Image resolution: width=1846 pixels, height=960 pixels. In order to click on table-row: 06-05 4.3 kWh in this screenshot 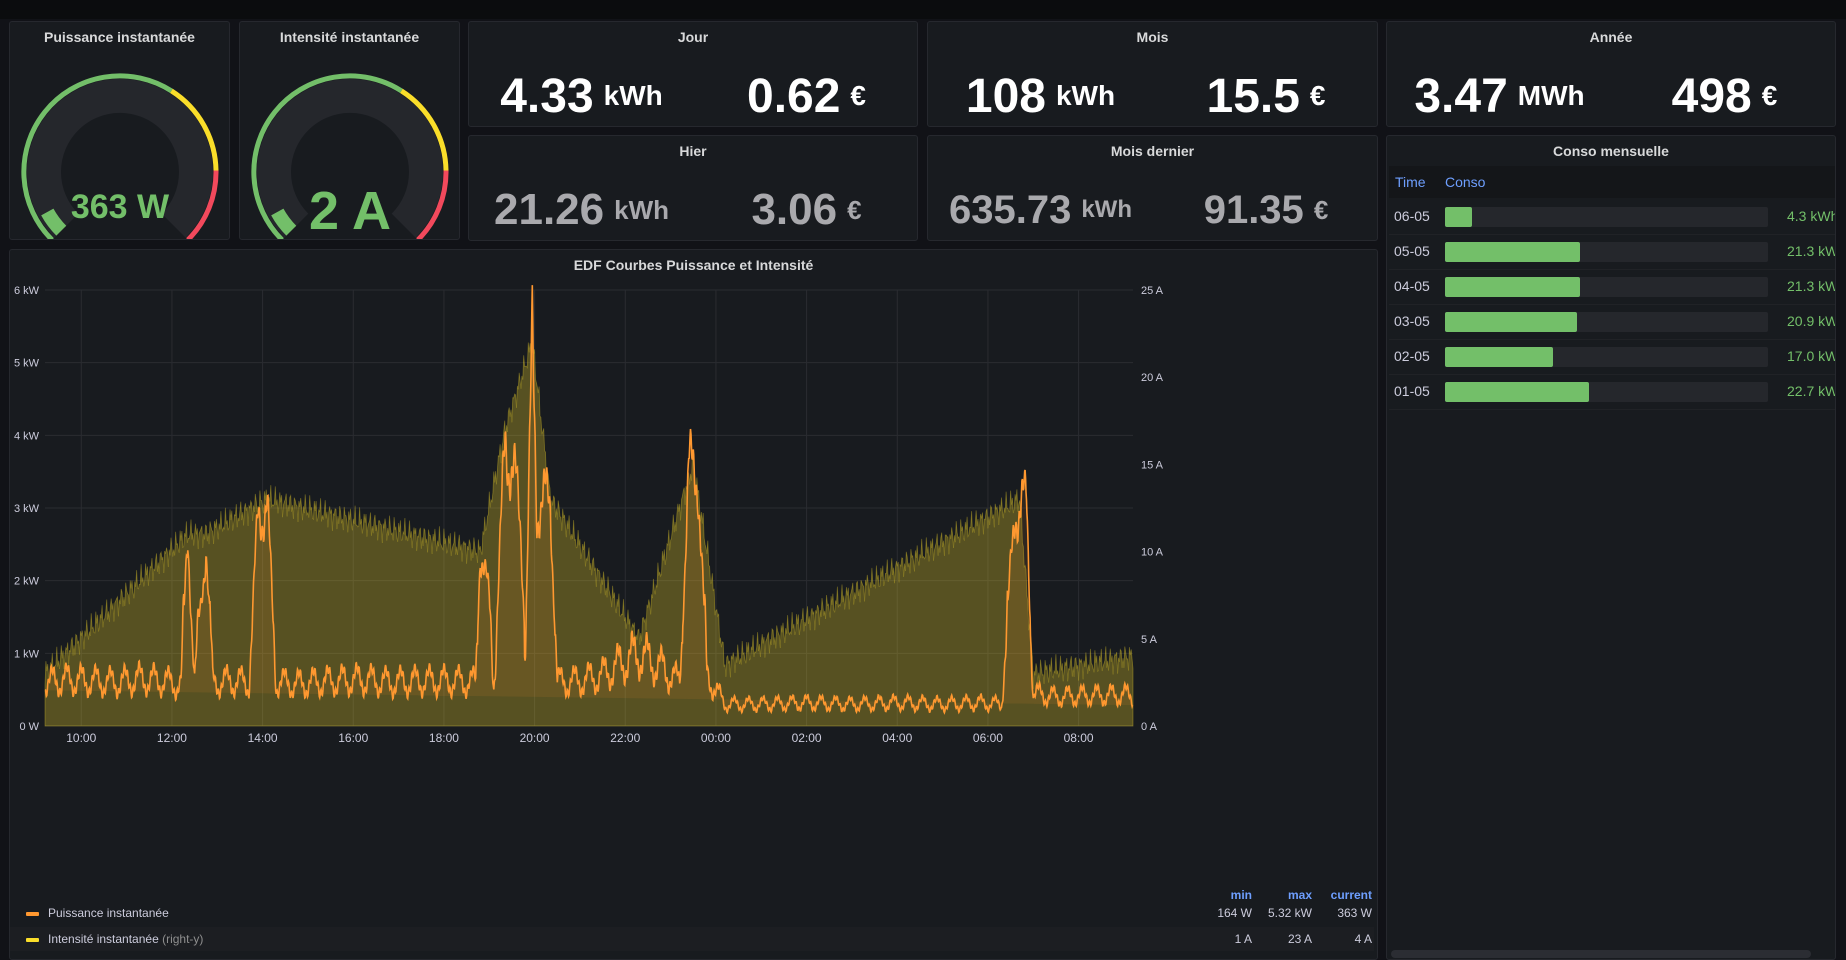, I will do `click(1612, 217)`.